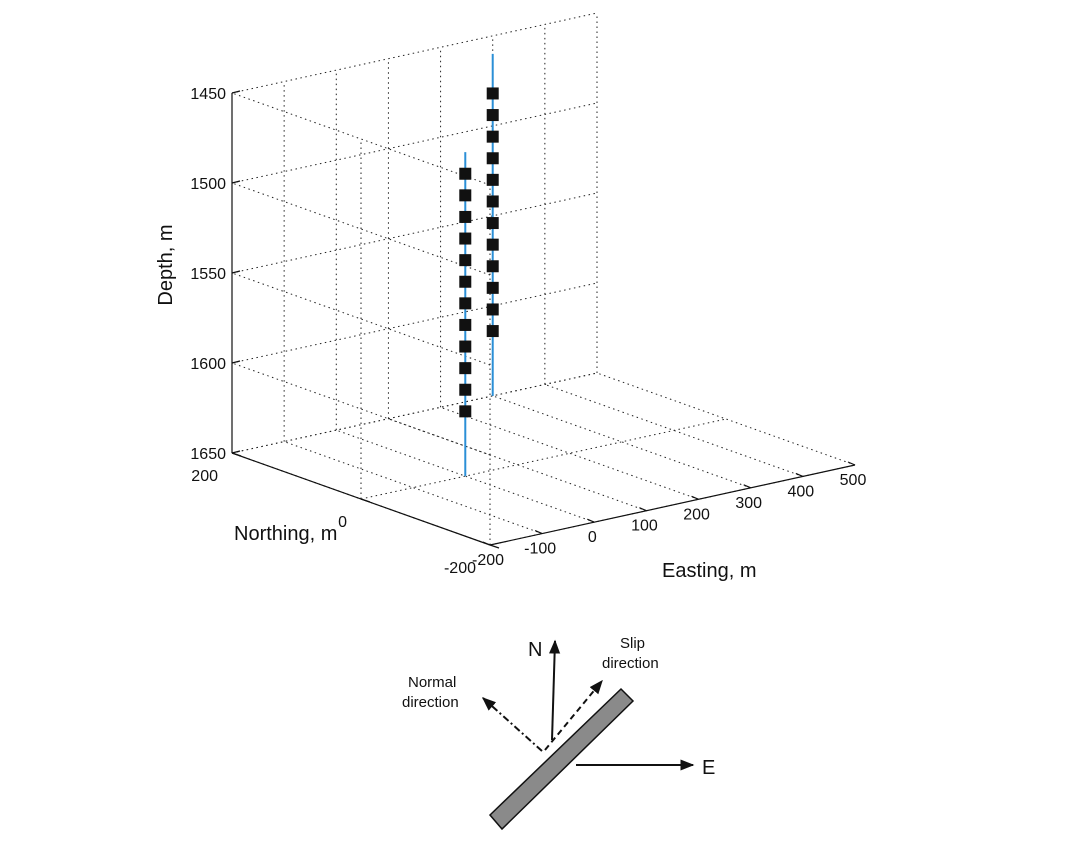 The image size is (1090, 850). I want to click on northing-axis-label: Northing, m, so click(285, 534).